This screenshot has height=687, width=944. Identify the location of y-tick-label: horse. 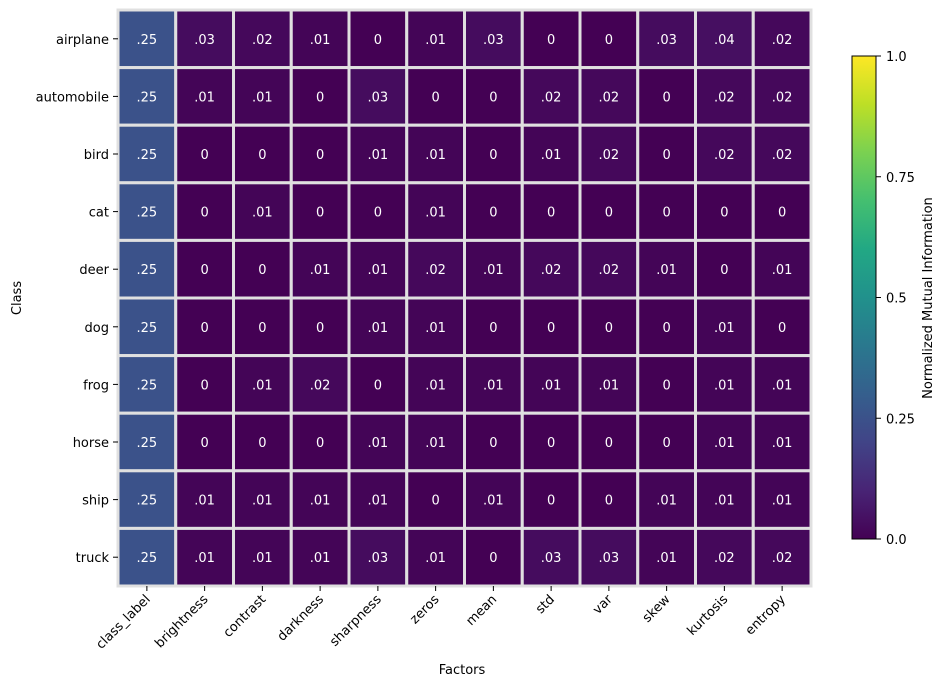
(91, 443).